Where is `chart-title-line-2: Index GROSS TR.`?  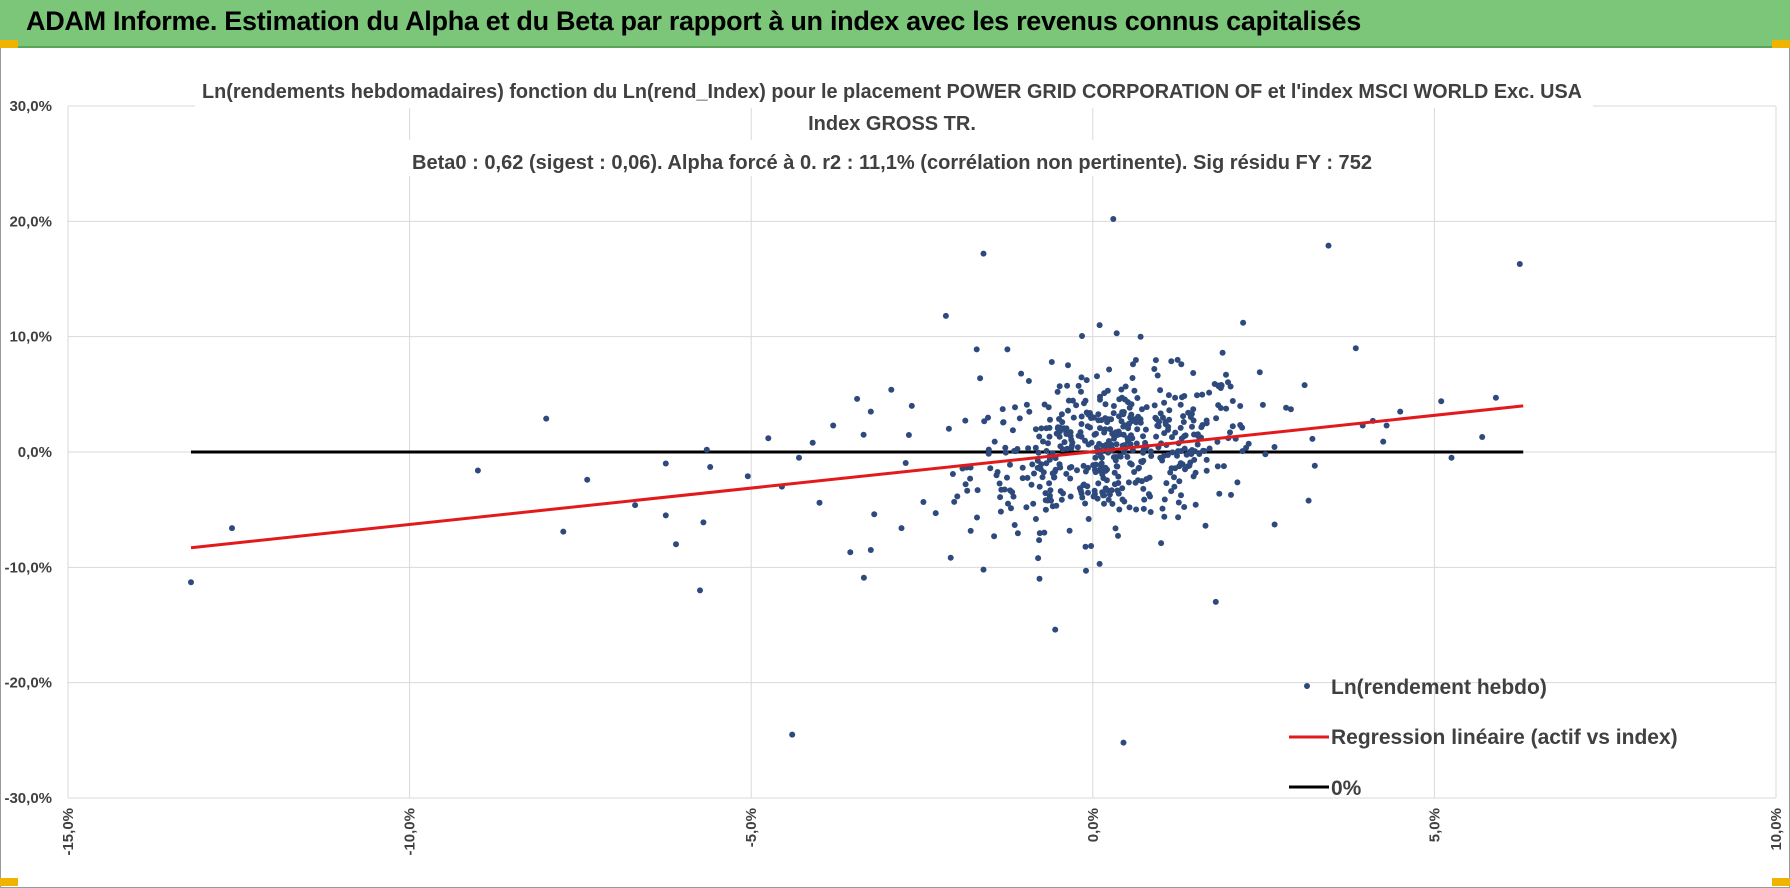
chart-title-line-2: Index GROSS TR. is located at coordinates (892, 124).